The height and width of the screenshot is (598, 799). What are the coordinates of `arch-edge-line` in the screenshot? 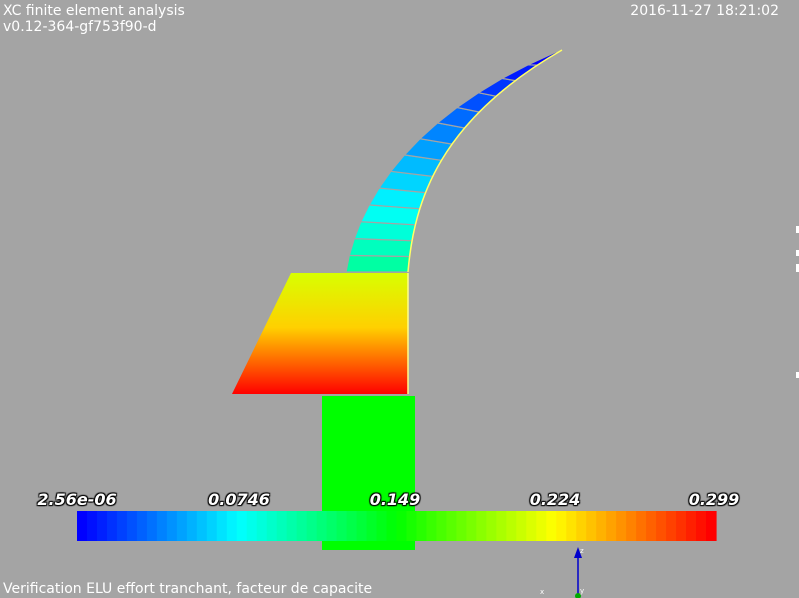 It's located at (485, 161).